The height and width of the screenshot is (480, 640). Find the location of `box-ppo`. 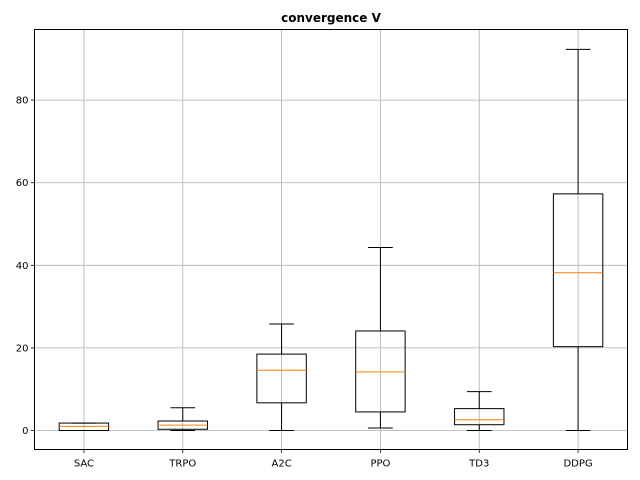

box-ppo is located at coordinates (380, 338).